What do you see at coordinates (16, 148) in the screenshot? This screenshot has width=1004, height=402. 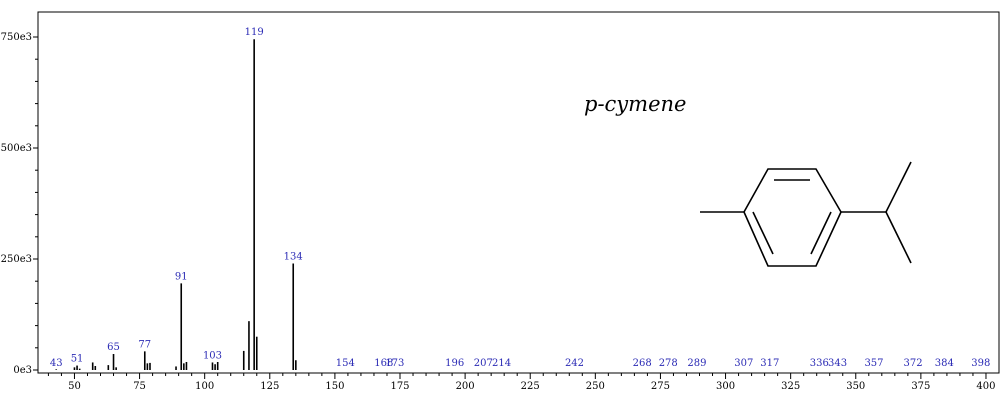 I see `y-tick-label: 500e3` at bounding box center [16, 148].